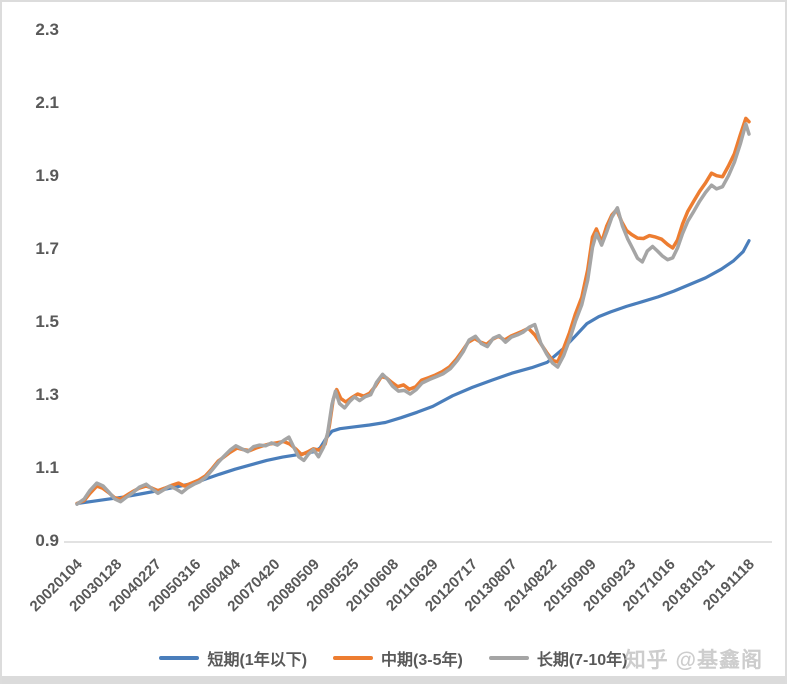 The height and width of the screenshot is (684, 787). I want to click on watermark: 知乎 @基鑫阁, so click(693, 660).